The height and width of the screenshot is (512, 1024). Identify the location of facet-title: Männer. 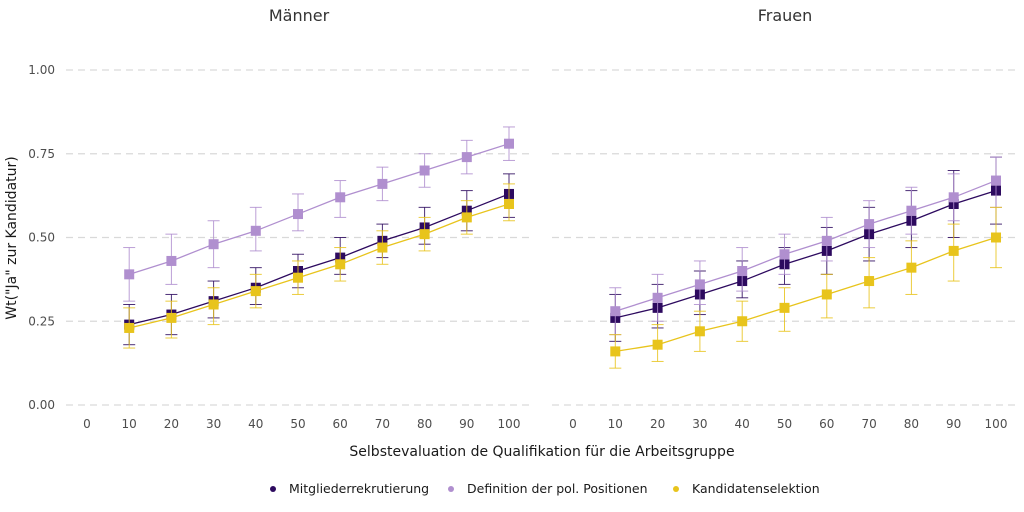
(299, 15).